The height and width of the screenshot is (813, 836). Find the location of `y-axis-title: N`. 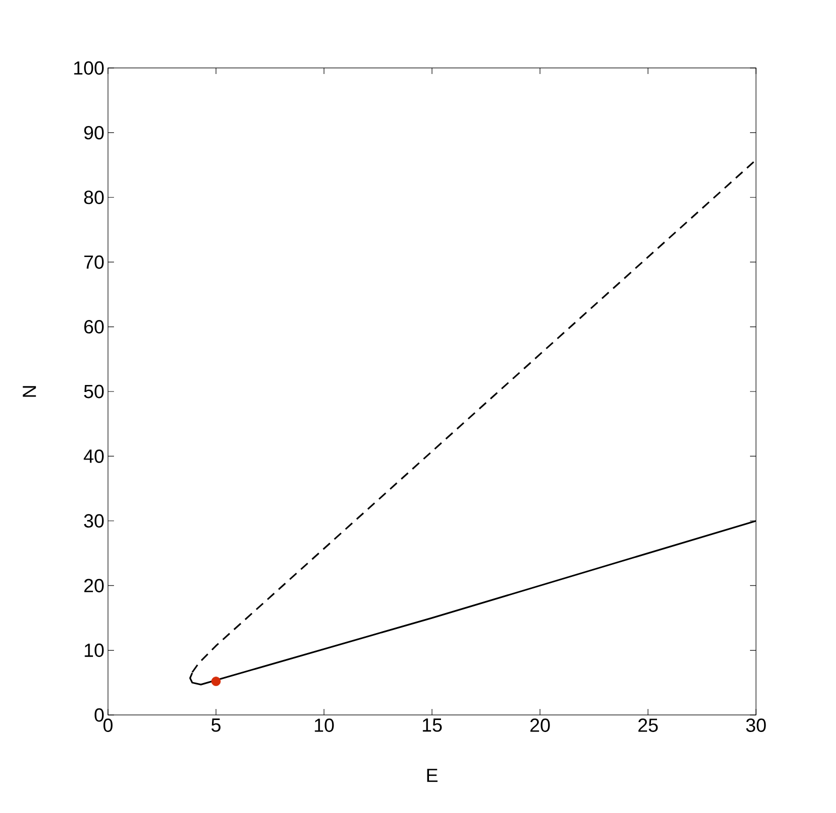

y-axis-title: N is located at coordinates (29, 391).